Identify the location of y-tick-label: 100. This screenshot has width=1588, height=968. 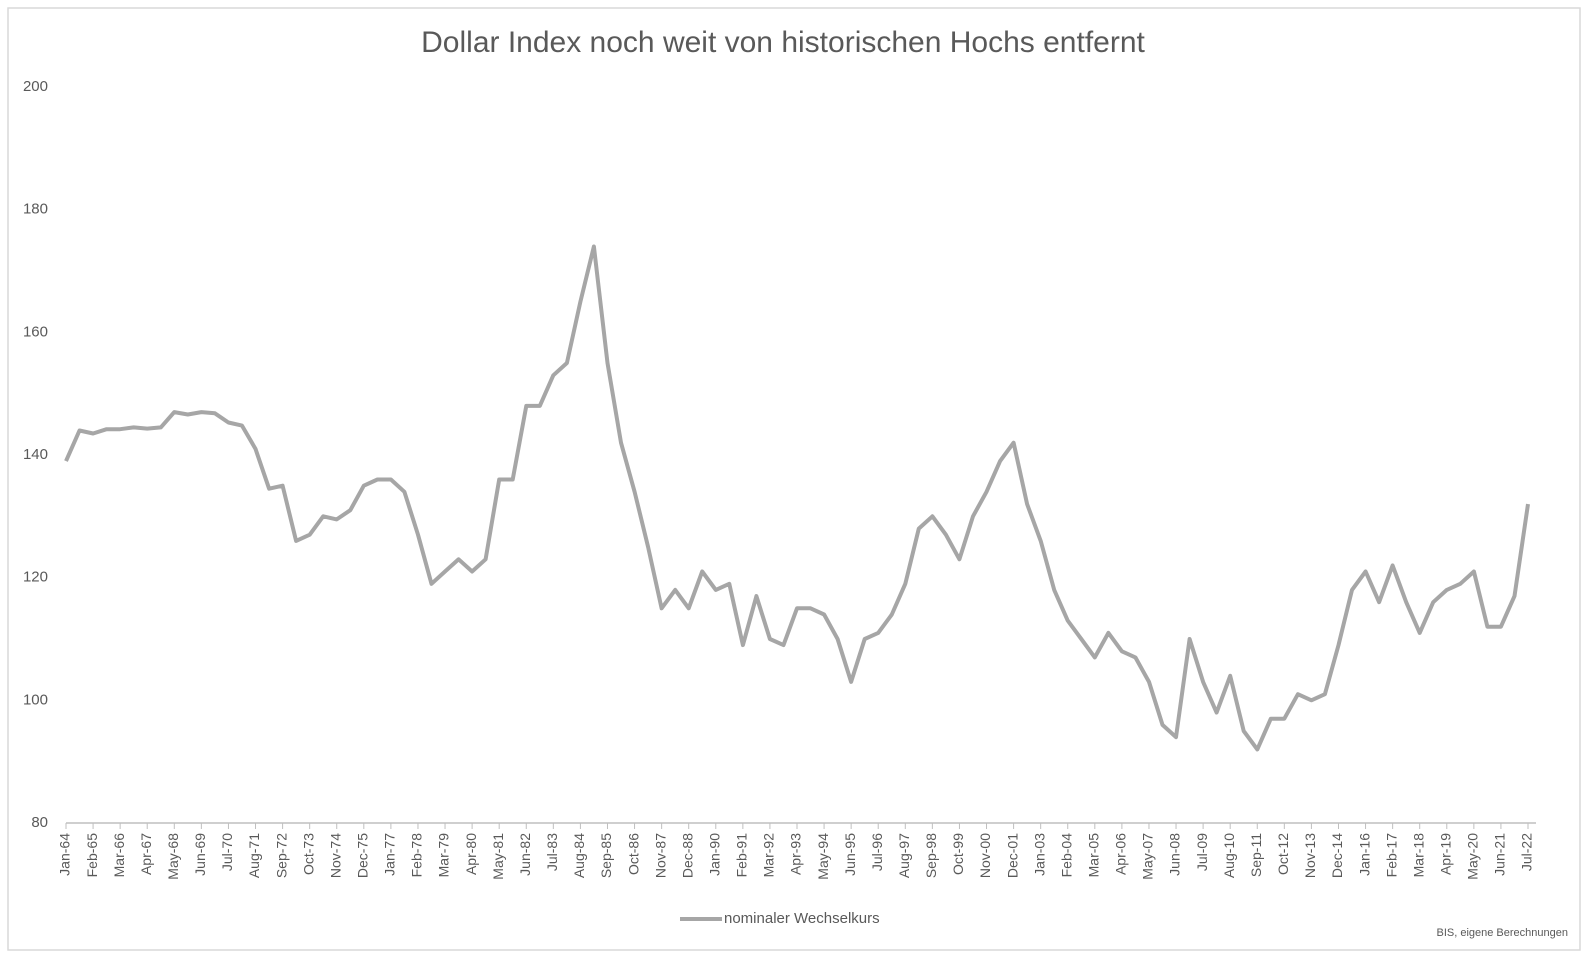
(35, 699).